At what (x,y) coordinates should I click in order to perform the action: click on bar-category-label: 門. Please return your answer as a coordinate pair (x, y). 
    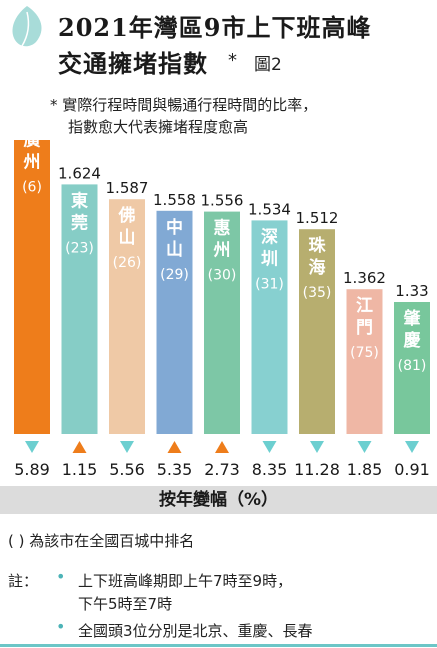
    Looking at the image, I should click on (364, 328).